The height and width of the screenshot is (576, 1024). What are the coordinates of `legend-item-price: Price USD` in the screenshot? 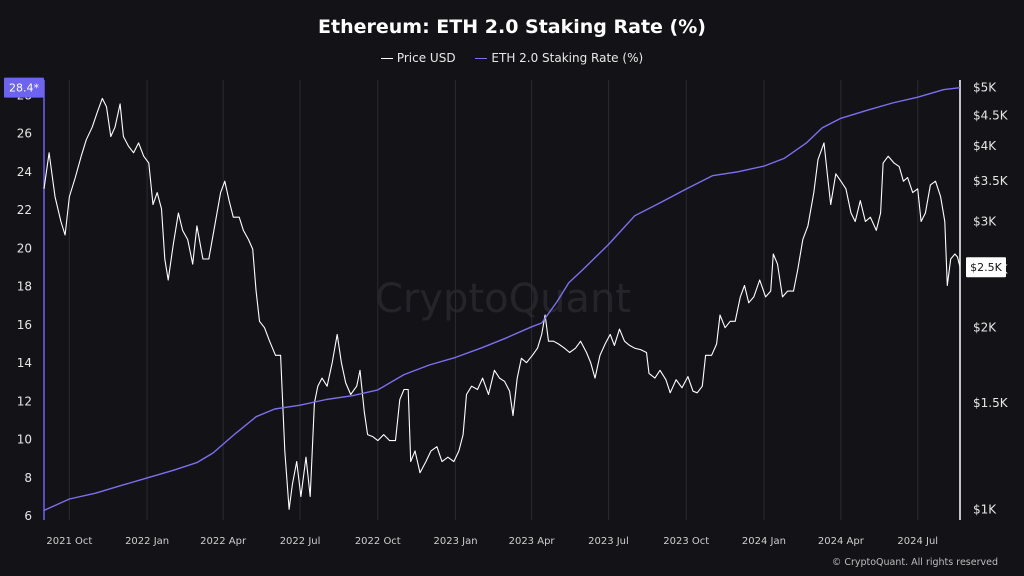 It's located at (418, 58).